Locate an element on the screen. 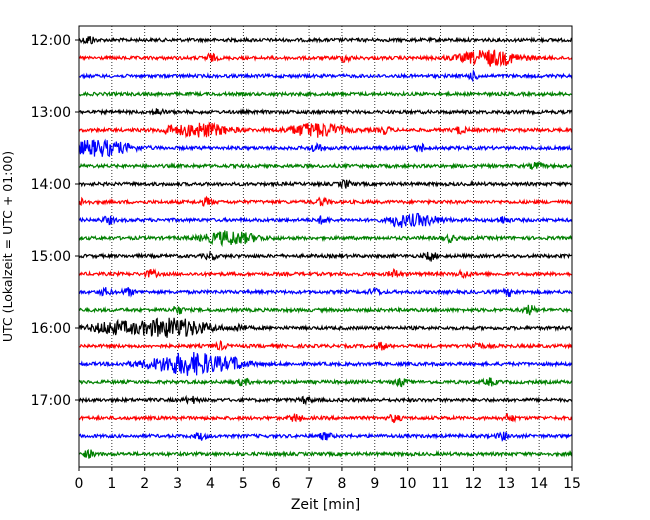  y-tick-label: 15:00 is located at coordinates (51, 257).